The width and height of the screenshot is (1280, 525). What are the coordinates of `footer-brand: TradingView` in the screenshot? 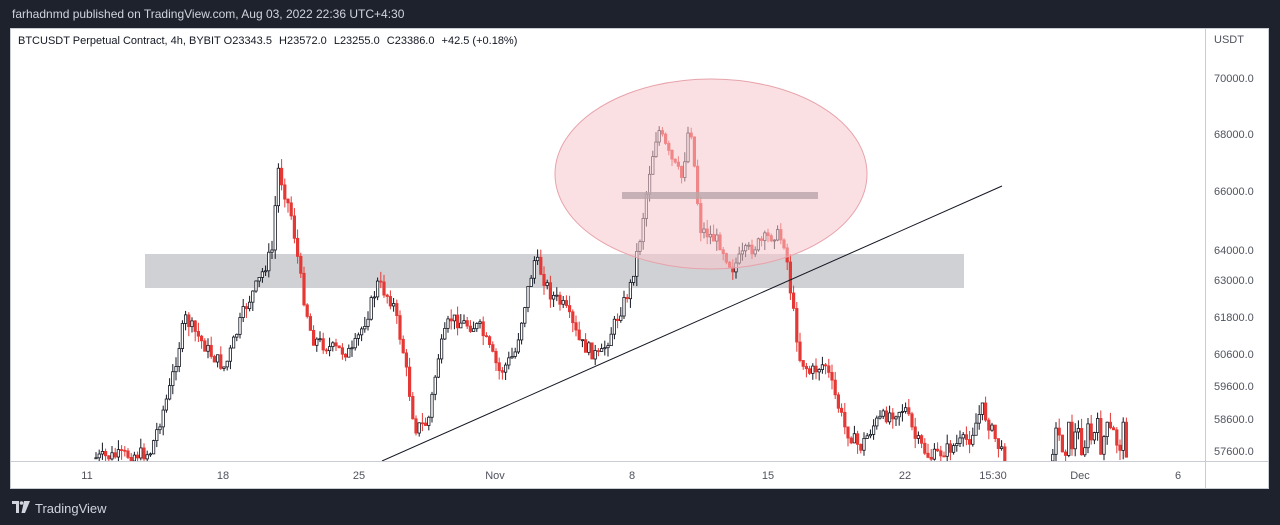 It's located at (59, 508).